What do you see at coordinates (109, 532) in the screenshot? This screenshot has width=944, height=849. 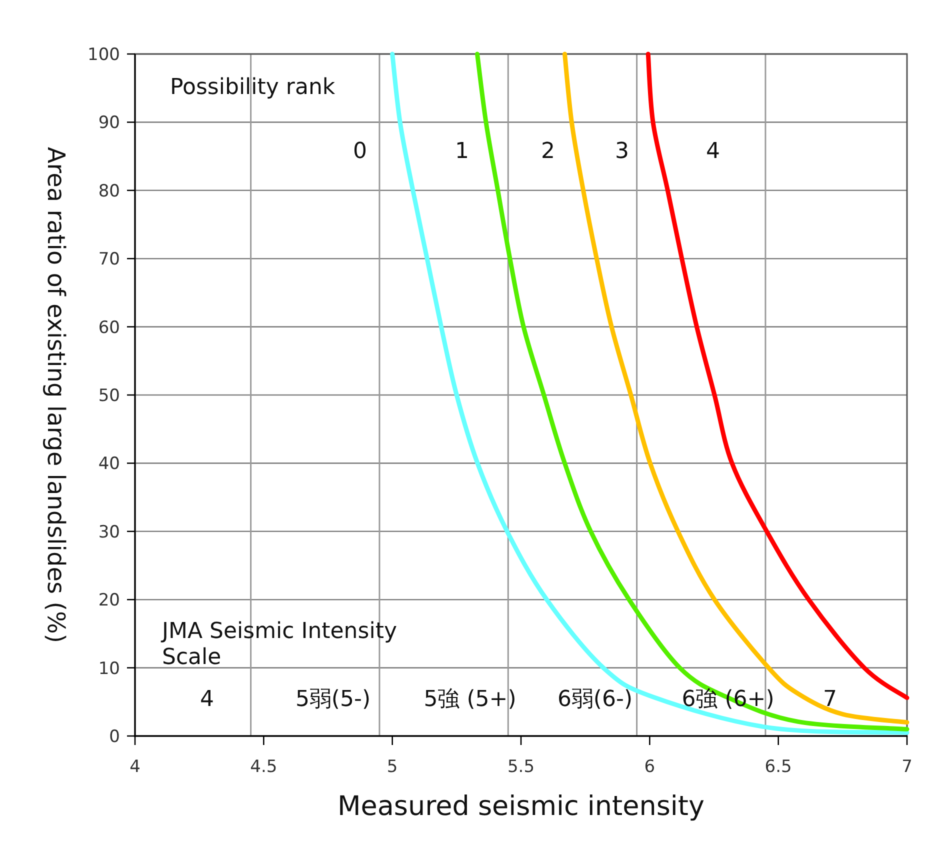 I see `y-tick-label: 30` at bounding box center [109, 532].